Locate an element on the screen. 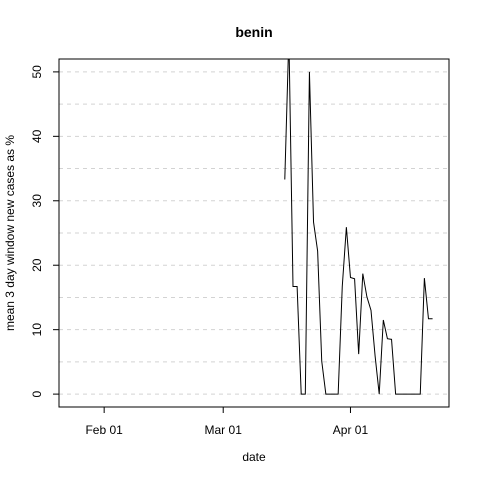 This screenshot has height=480, width=480. x-tick-label: Mar 01 is located at coordinates (224, 430).